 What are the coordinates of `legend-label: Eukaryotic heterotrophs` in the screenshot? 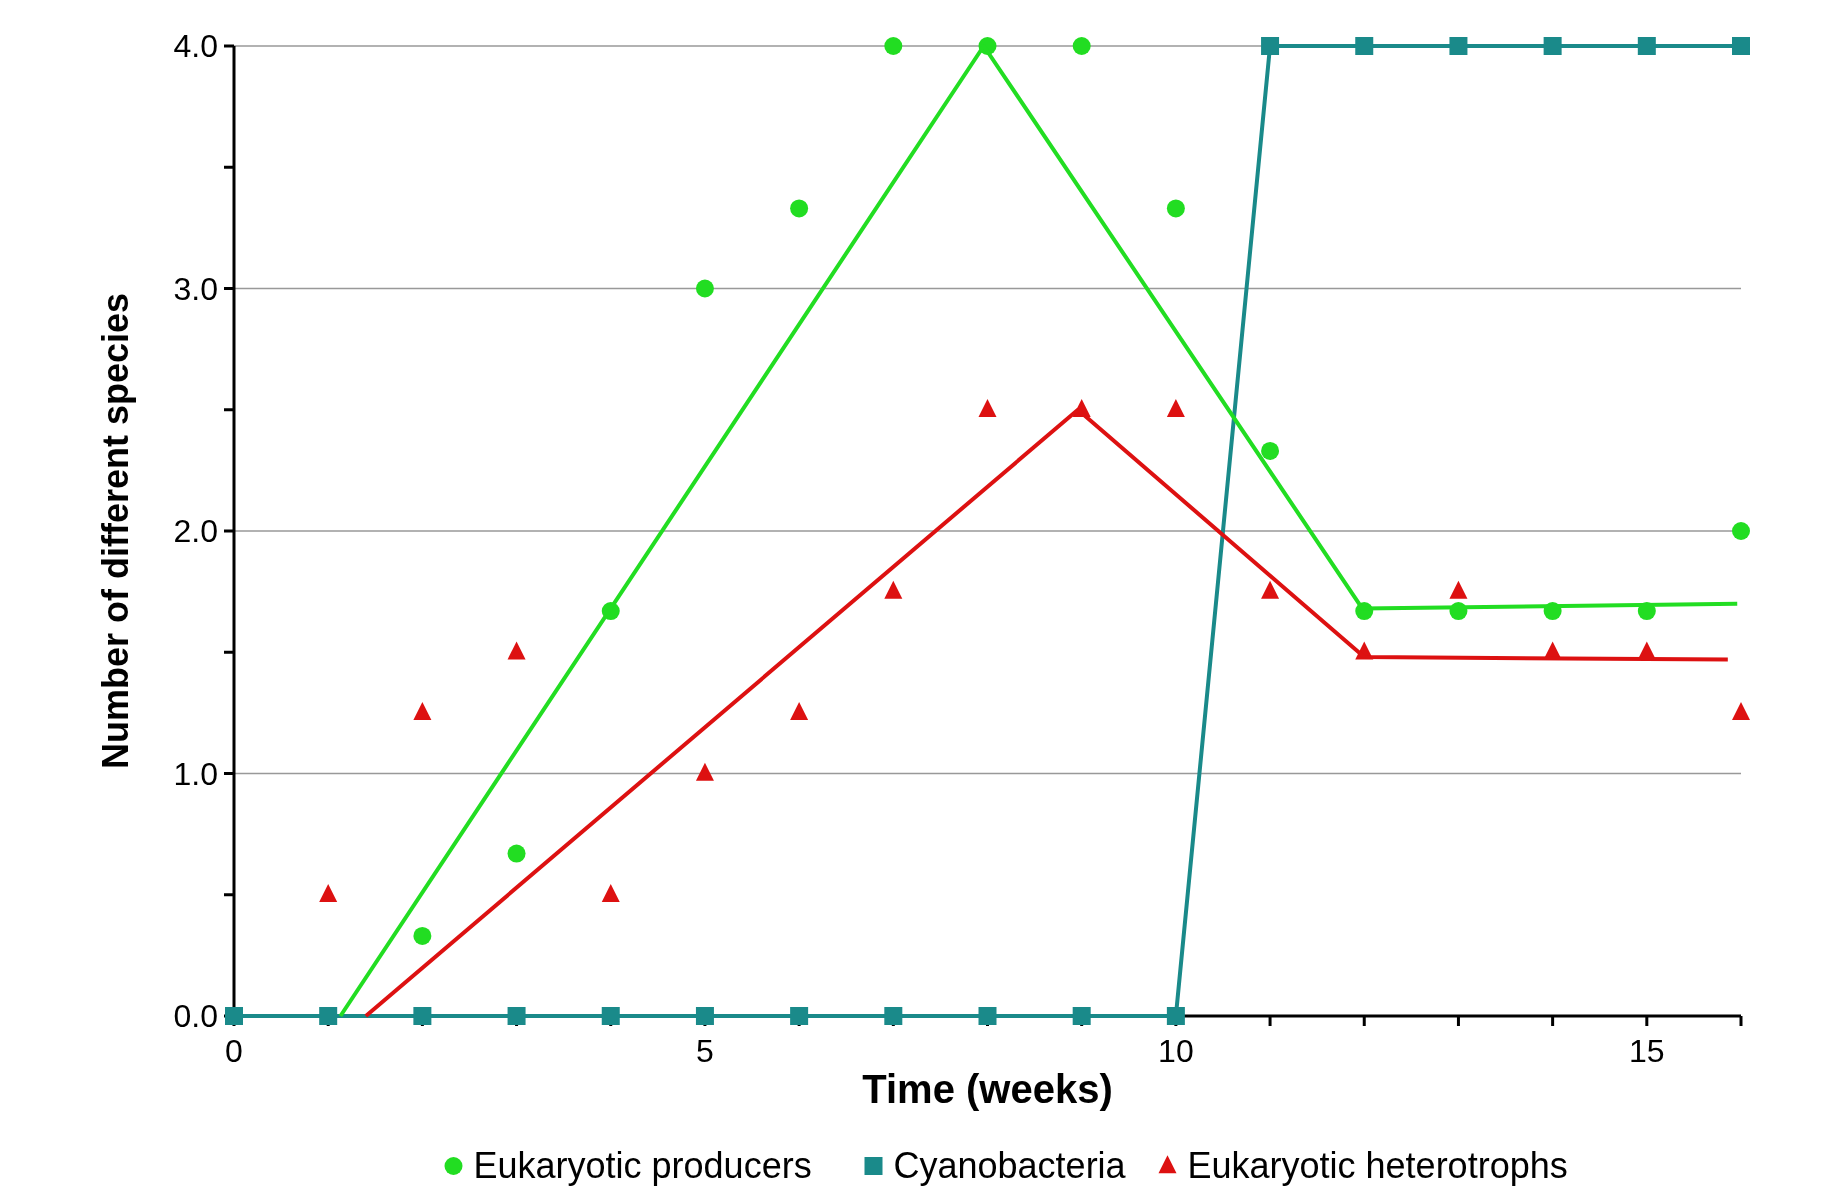 It's located at (1377, 1165).